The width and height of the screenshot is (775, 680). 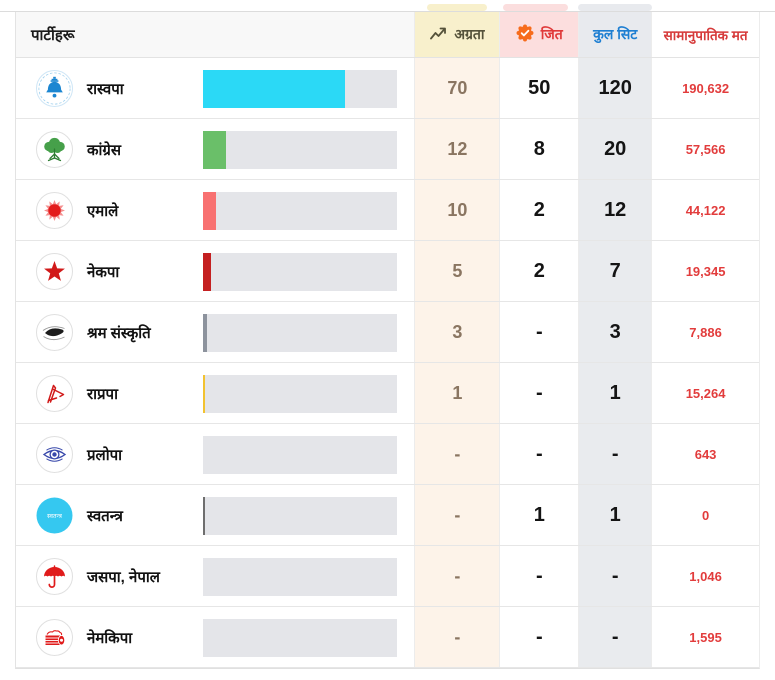 I want to click on party-row: नेमकिपा - - - 1,595, so click(x=387, y=637).